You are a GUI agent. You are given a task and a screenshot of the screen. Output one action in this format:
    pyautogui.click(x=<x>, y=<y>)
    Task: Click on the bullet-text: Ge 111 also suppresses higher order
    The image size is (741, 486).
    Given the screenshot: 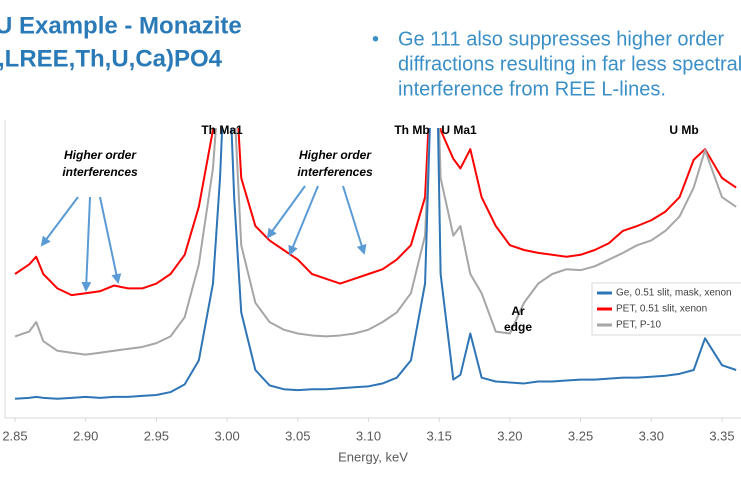 What is the action you would take?
    pyautogui.click(x=561, y=39)
    